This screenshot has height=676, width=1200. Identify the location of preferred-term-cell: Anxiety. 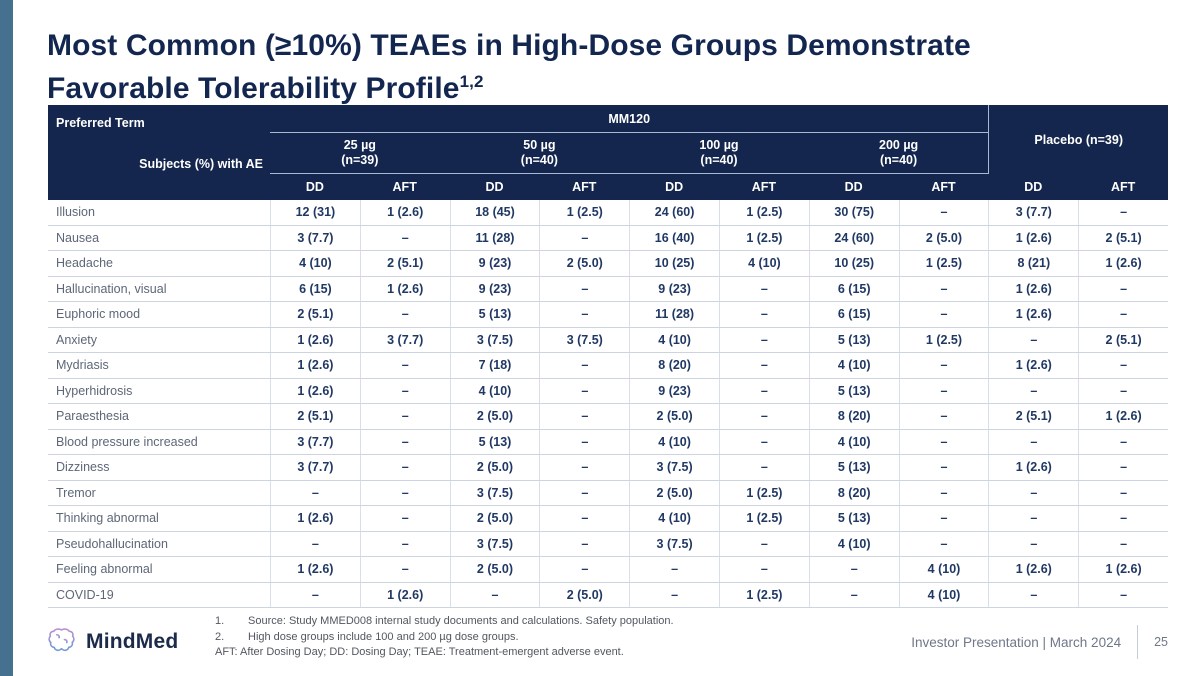
(76, 339).